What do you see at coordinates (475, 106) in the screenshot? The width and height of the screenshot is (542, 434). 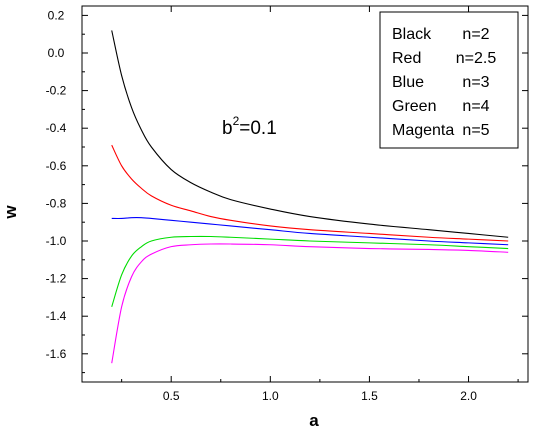 I see `legend-item-value: n=4` at bounding box center [475, 106].